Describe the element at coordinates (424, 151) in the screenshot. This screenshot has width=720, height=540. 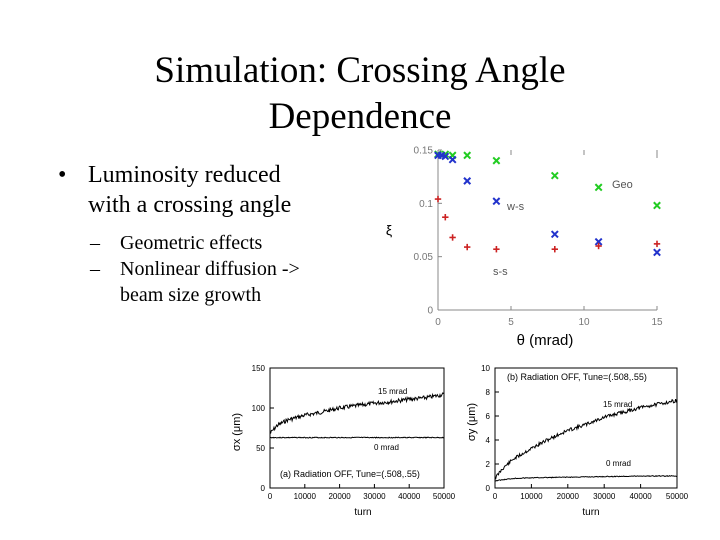
I see `y-tick-label: 0.15` at that location.